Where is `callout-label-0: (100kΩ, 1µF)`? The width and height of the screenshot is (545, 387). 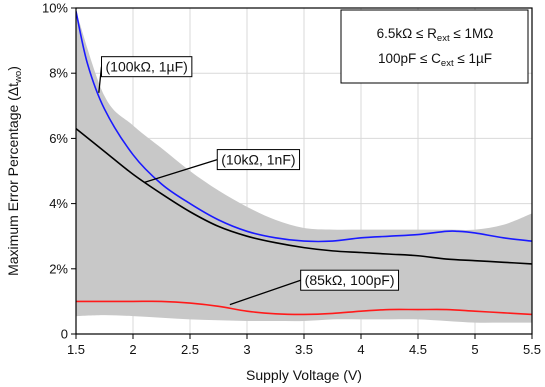
callout-label-0: (100kΩ, 1µF) is located at coordinates (147, 67).